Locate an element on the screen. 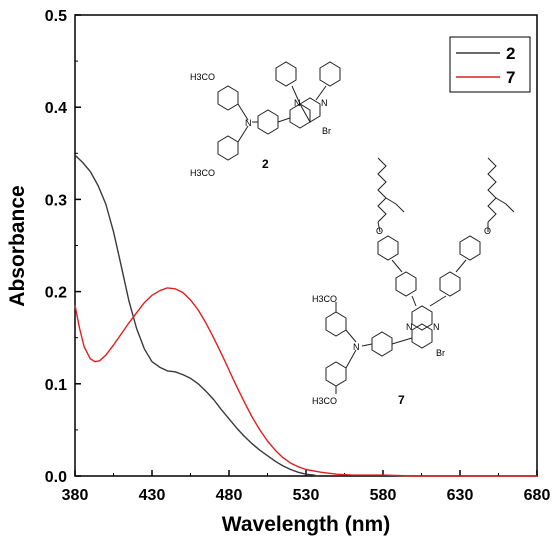 The height and width of the screenshot is (549, 557). bond-biphenyl-right is located at coordinates (461, 266).